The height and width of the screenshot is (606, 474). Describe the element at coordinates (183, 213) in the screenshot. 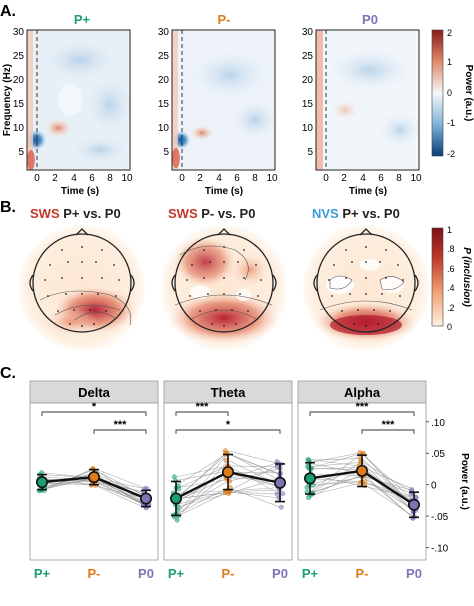

I see `topomap-condition: SWS` at that location.